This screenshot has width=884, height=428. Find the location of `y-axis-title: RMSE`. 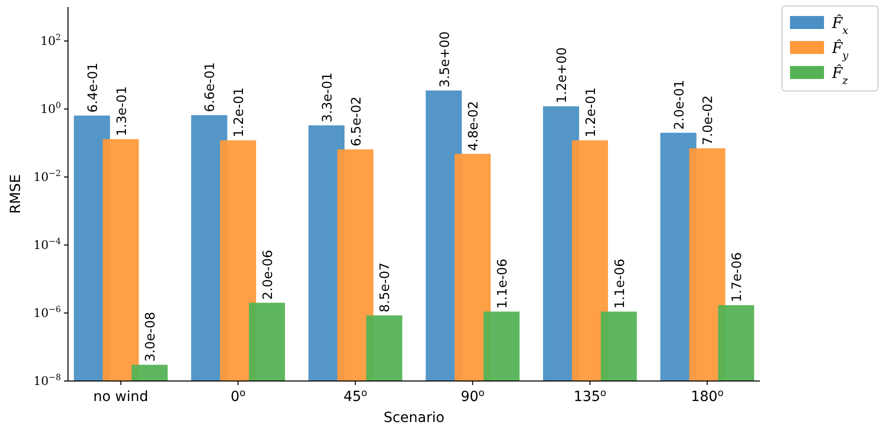

y-axis-title: RMSE is located at coordinates (16, 194).